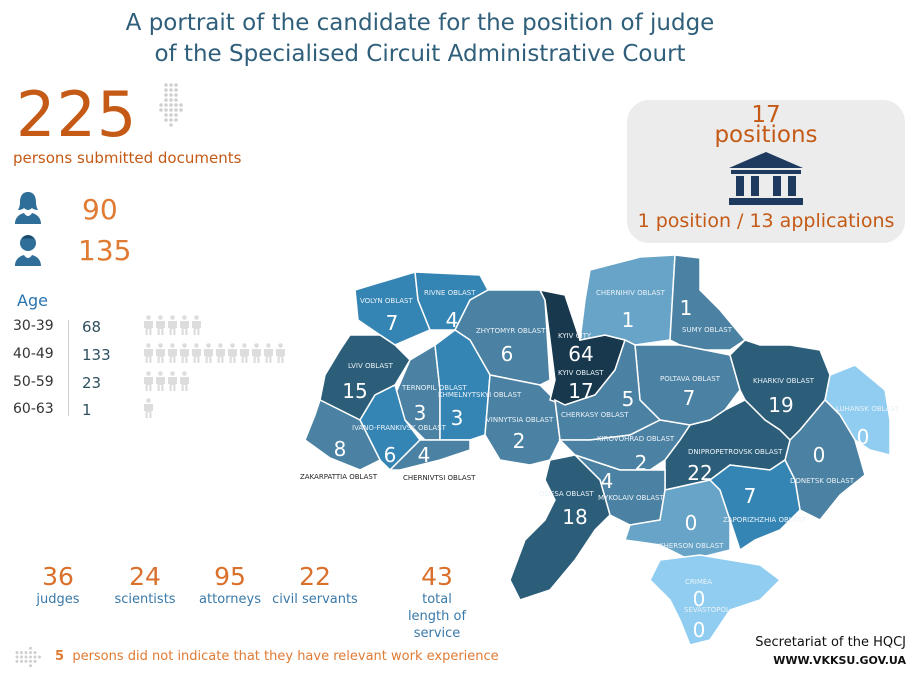 The height and width of the screenshot is (678, 914). What do you see at coordinates (33, 382) in the screenshot?
I see `age-range: 50-59` at bounding box center [33, 382].